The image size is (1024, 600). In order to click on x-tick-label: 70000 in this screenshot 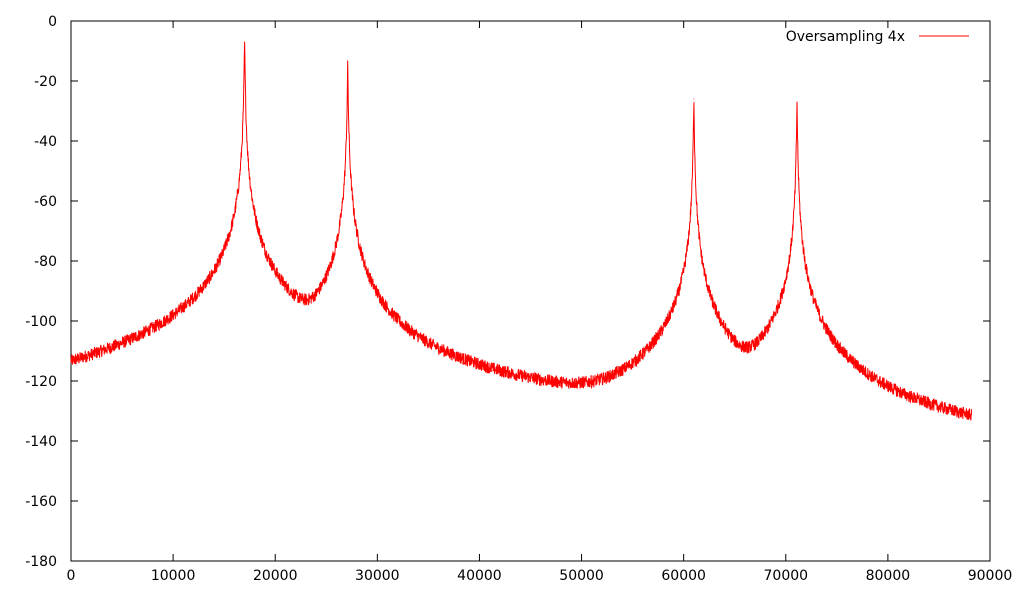, I will do `click(786, 576)`.